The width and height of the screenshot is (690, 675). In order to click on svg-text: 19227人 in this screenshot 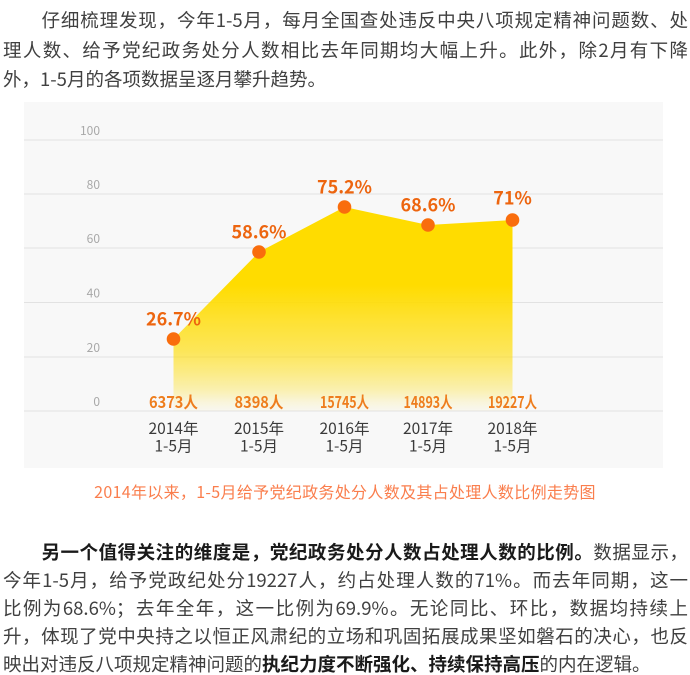, I will do `click(512, 401)`.